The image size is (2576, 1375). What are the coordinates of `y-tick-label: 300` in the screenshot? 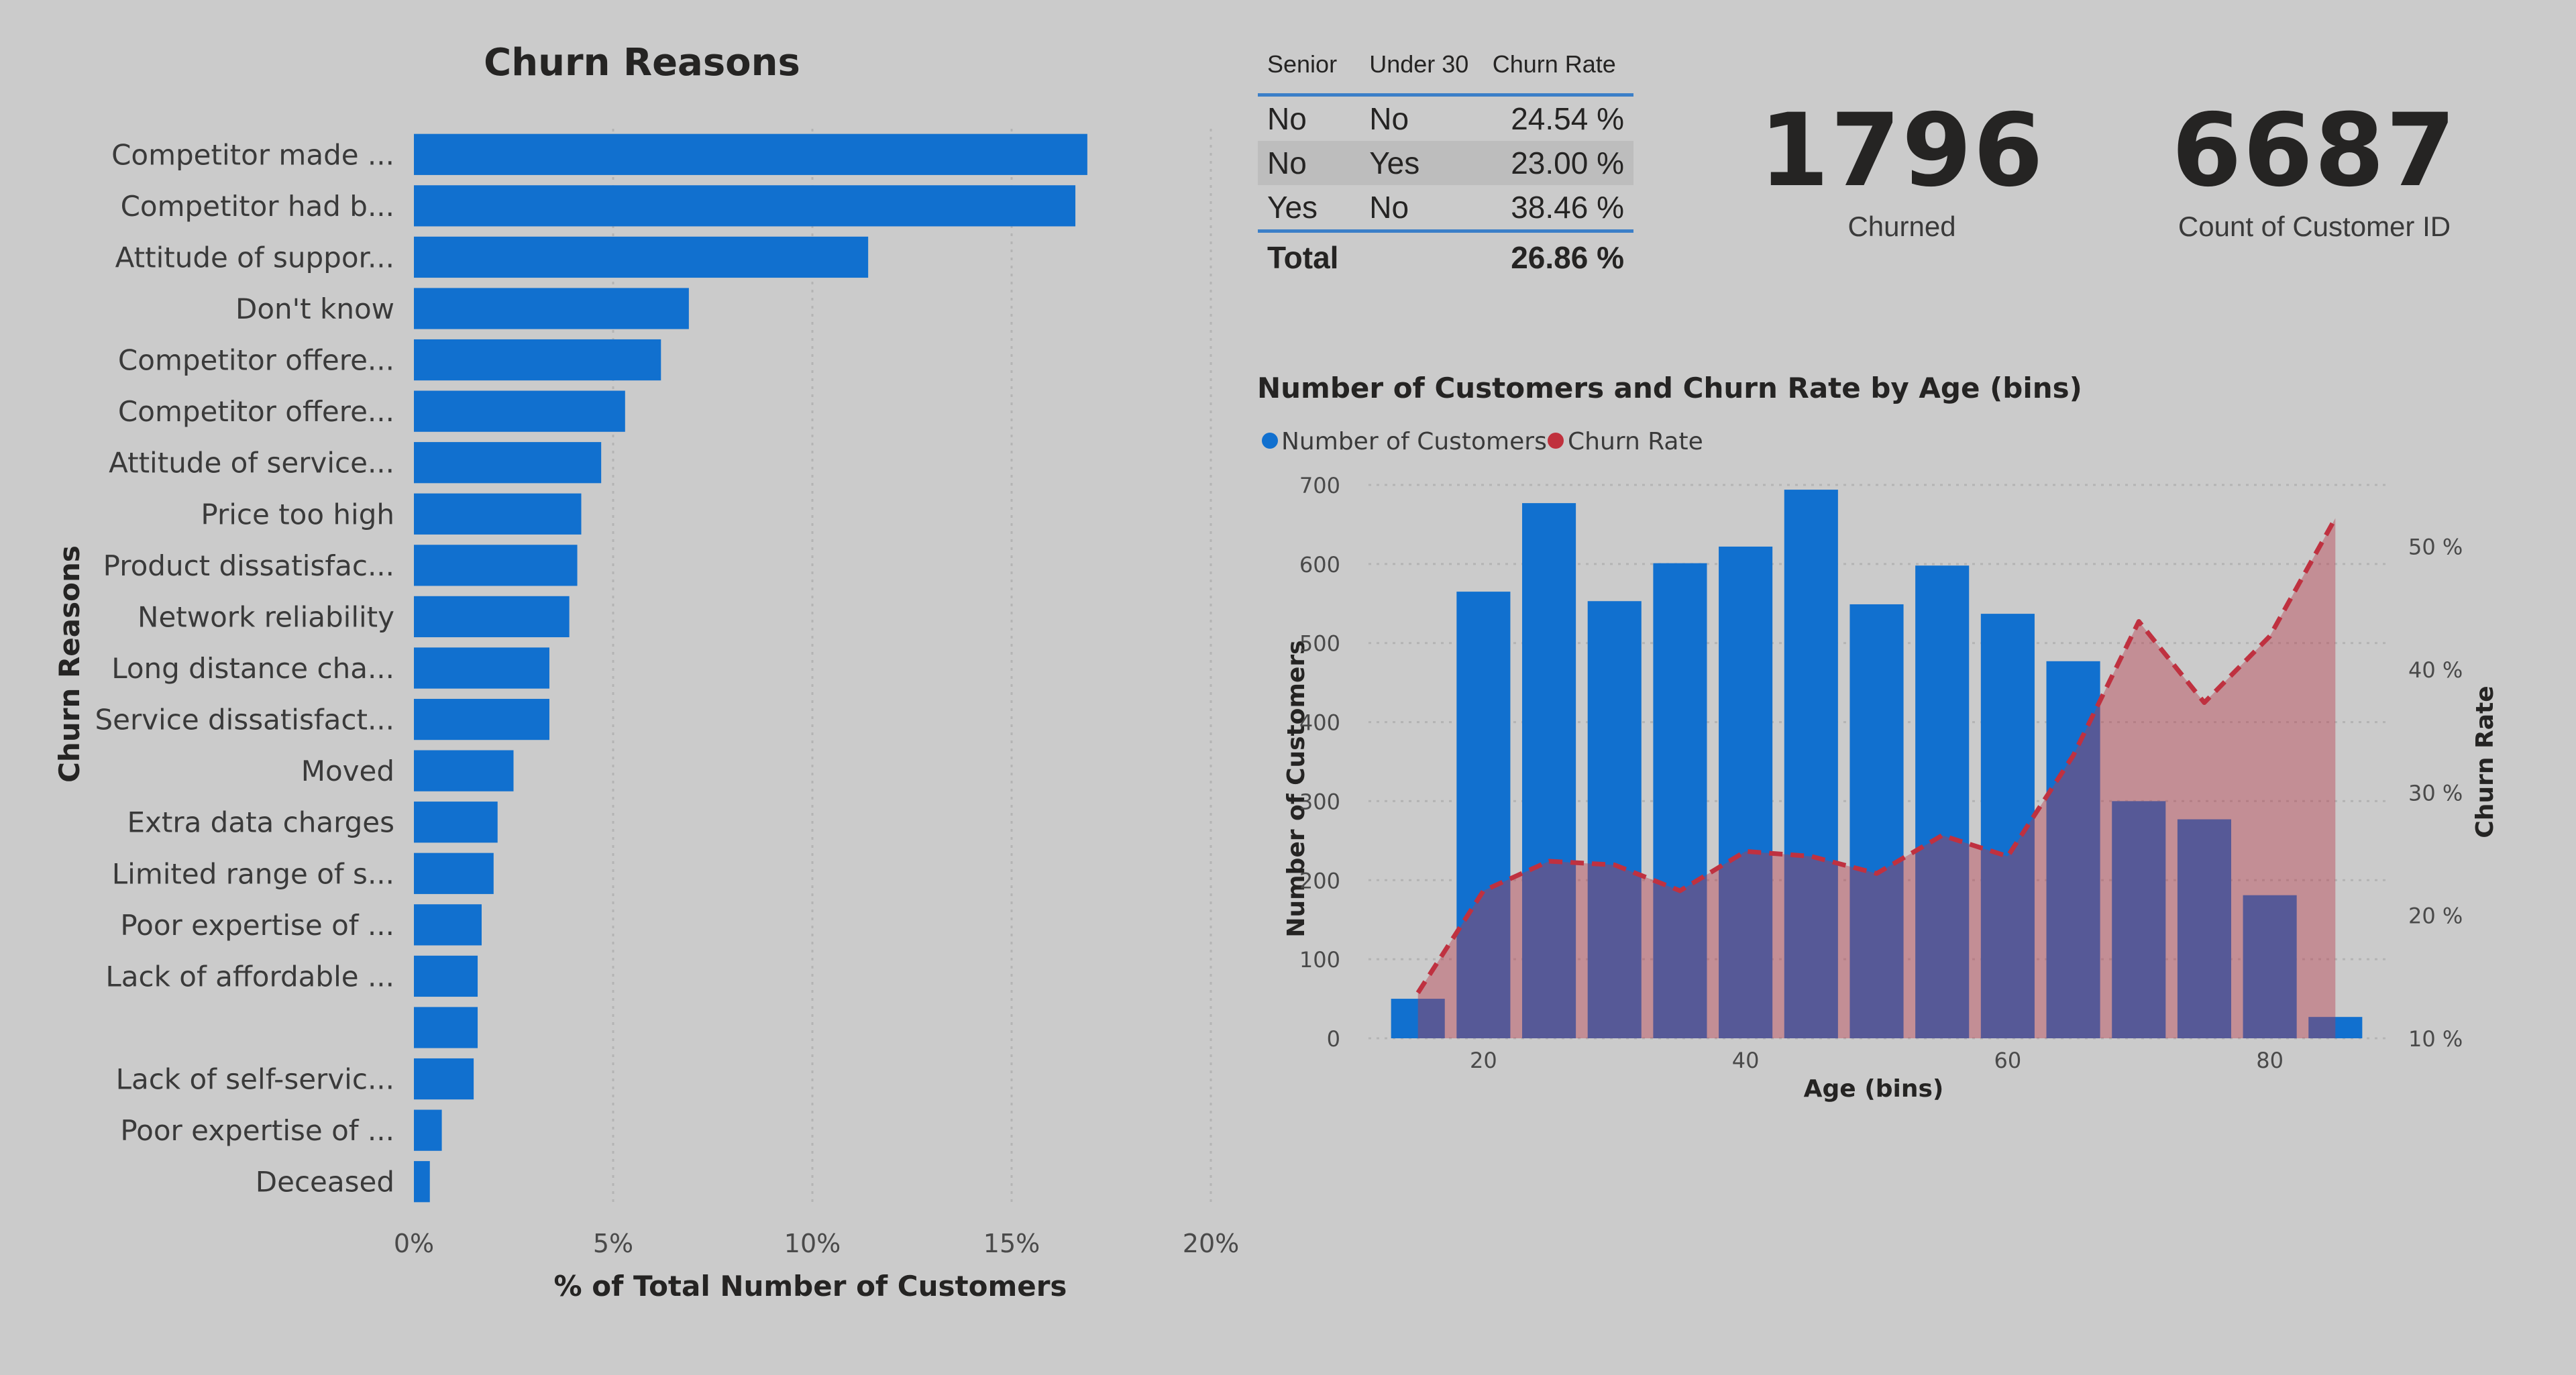 It's located at (1319, 802).